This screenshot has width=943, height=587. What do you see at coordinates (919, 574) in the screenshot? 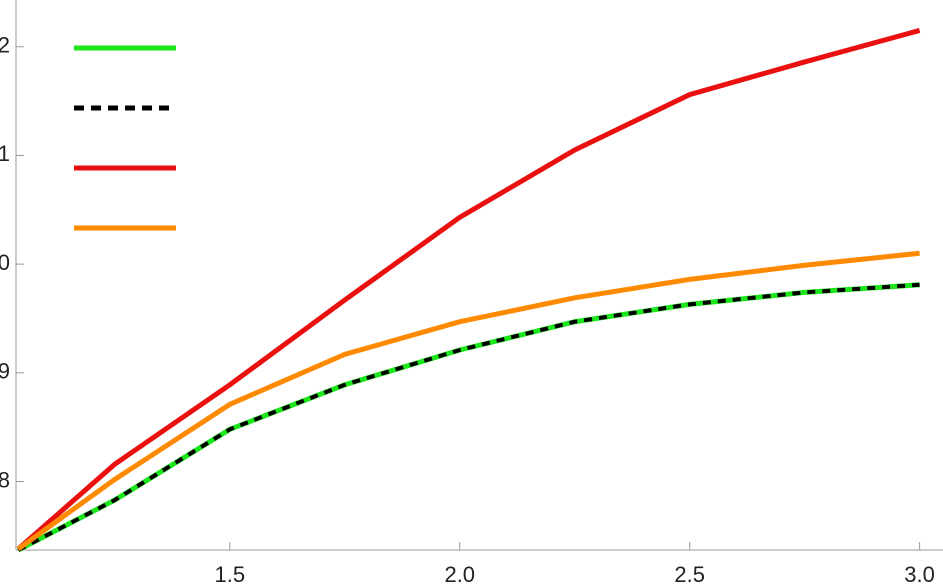
I see `x-tick-label: 3.0` at bounding box center [919, 574].